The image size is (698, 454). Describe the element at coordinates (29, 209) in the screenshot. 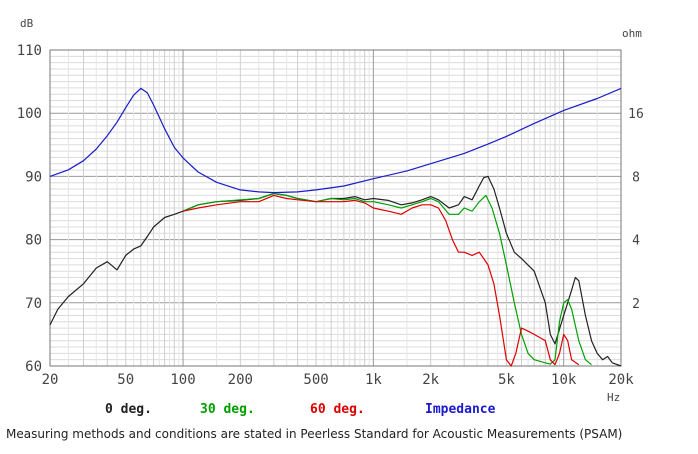

I see `y-axis-ticks: 60 70 80 90 100 110` at that location.